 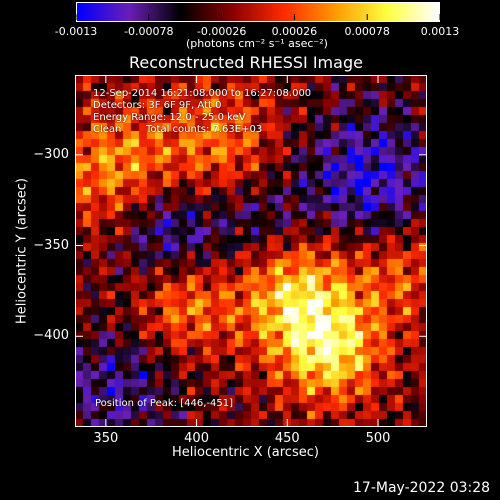 What do you see at coordinates (22, 251) in the screenshot?
I see `y-axis-label: Heliocentric Y (arcsec)` at bounding box center [22, 251].